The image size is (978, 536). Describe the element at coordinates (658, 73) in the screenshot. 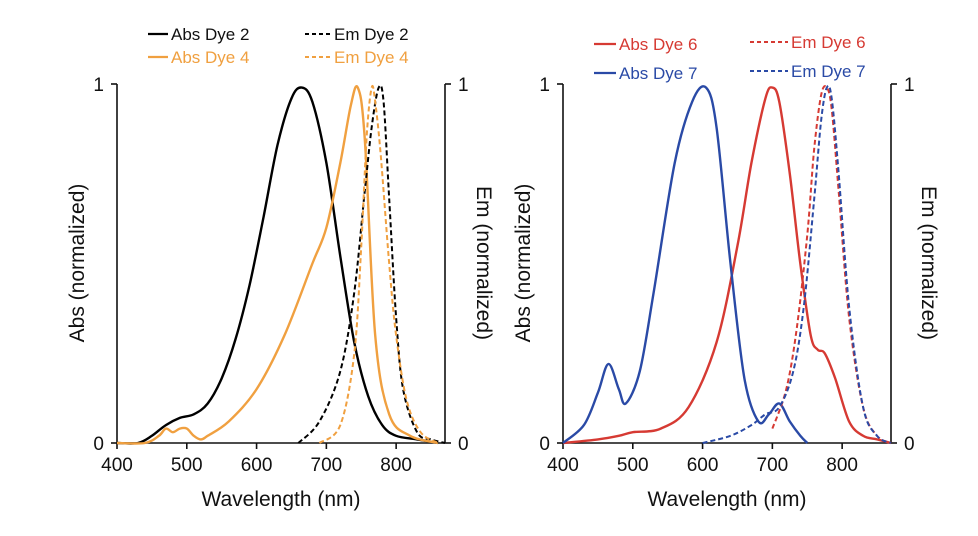

I see `legend-label-abs-dye-7: Abs Dye 7` at that location.